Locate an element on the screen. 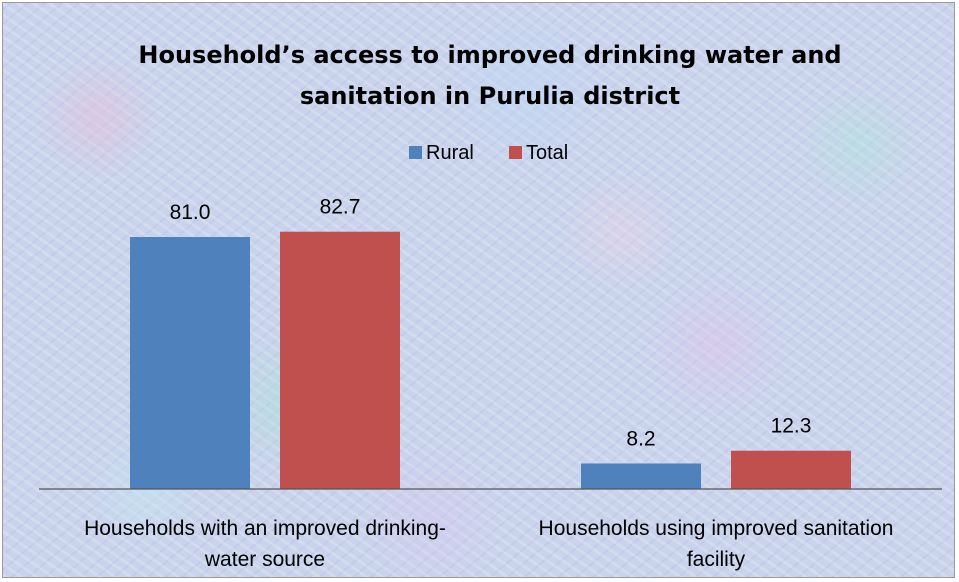  legend-swatch-rural is located at coordinates (415, 152).